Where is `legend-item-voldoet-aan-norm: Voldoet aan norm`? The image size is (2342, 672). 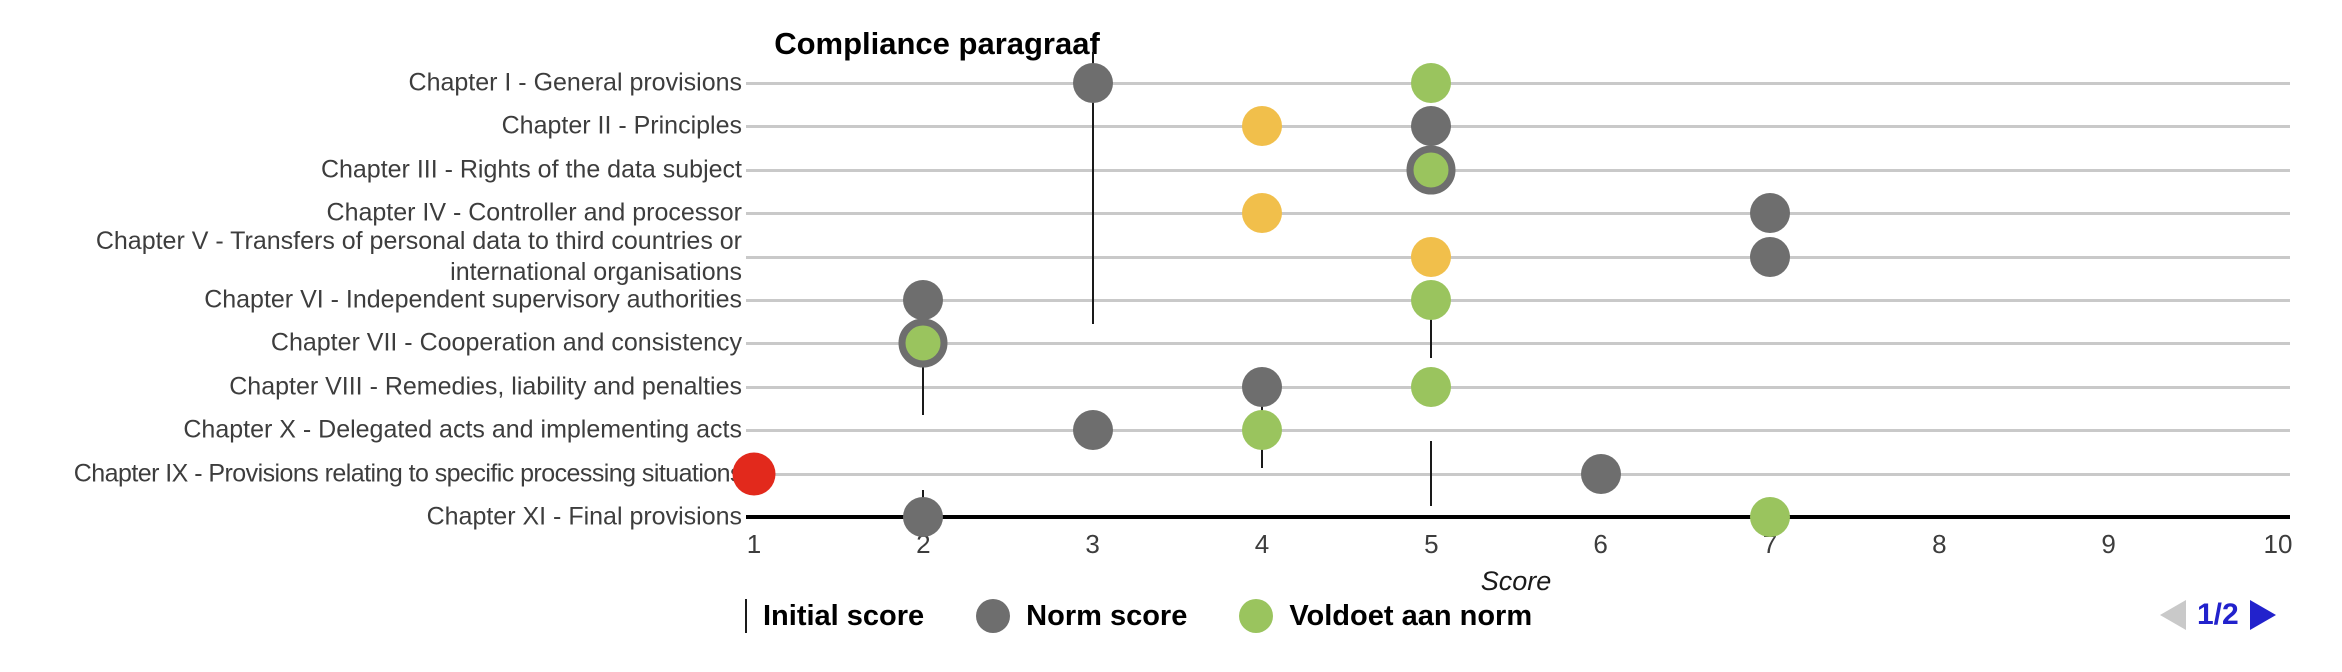
legend-item-voldoet-aan-norm: Voldoet aan norm is located at coordinates (1385, 616).